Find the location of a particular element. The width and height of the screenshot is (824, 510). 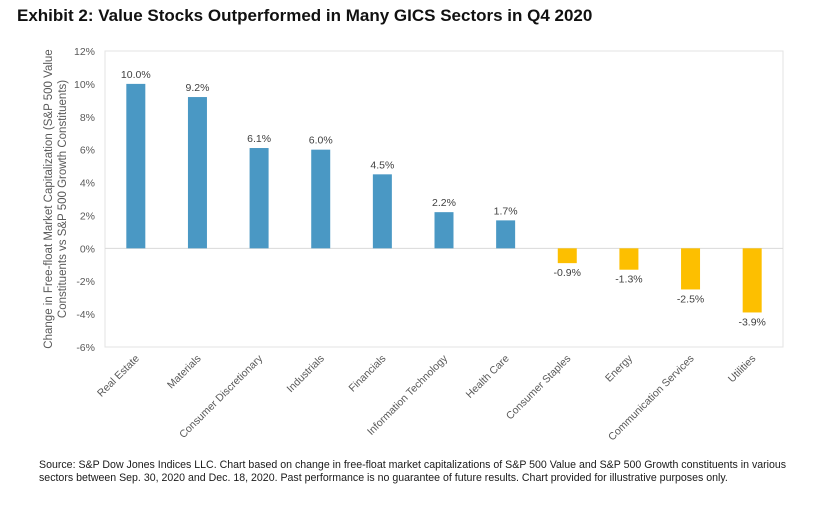

x-tick-label: Real Estate is located at coordinates (118, 376).